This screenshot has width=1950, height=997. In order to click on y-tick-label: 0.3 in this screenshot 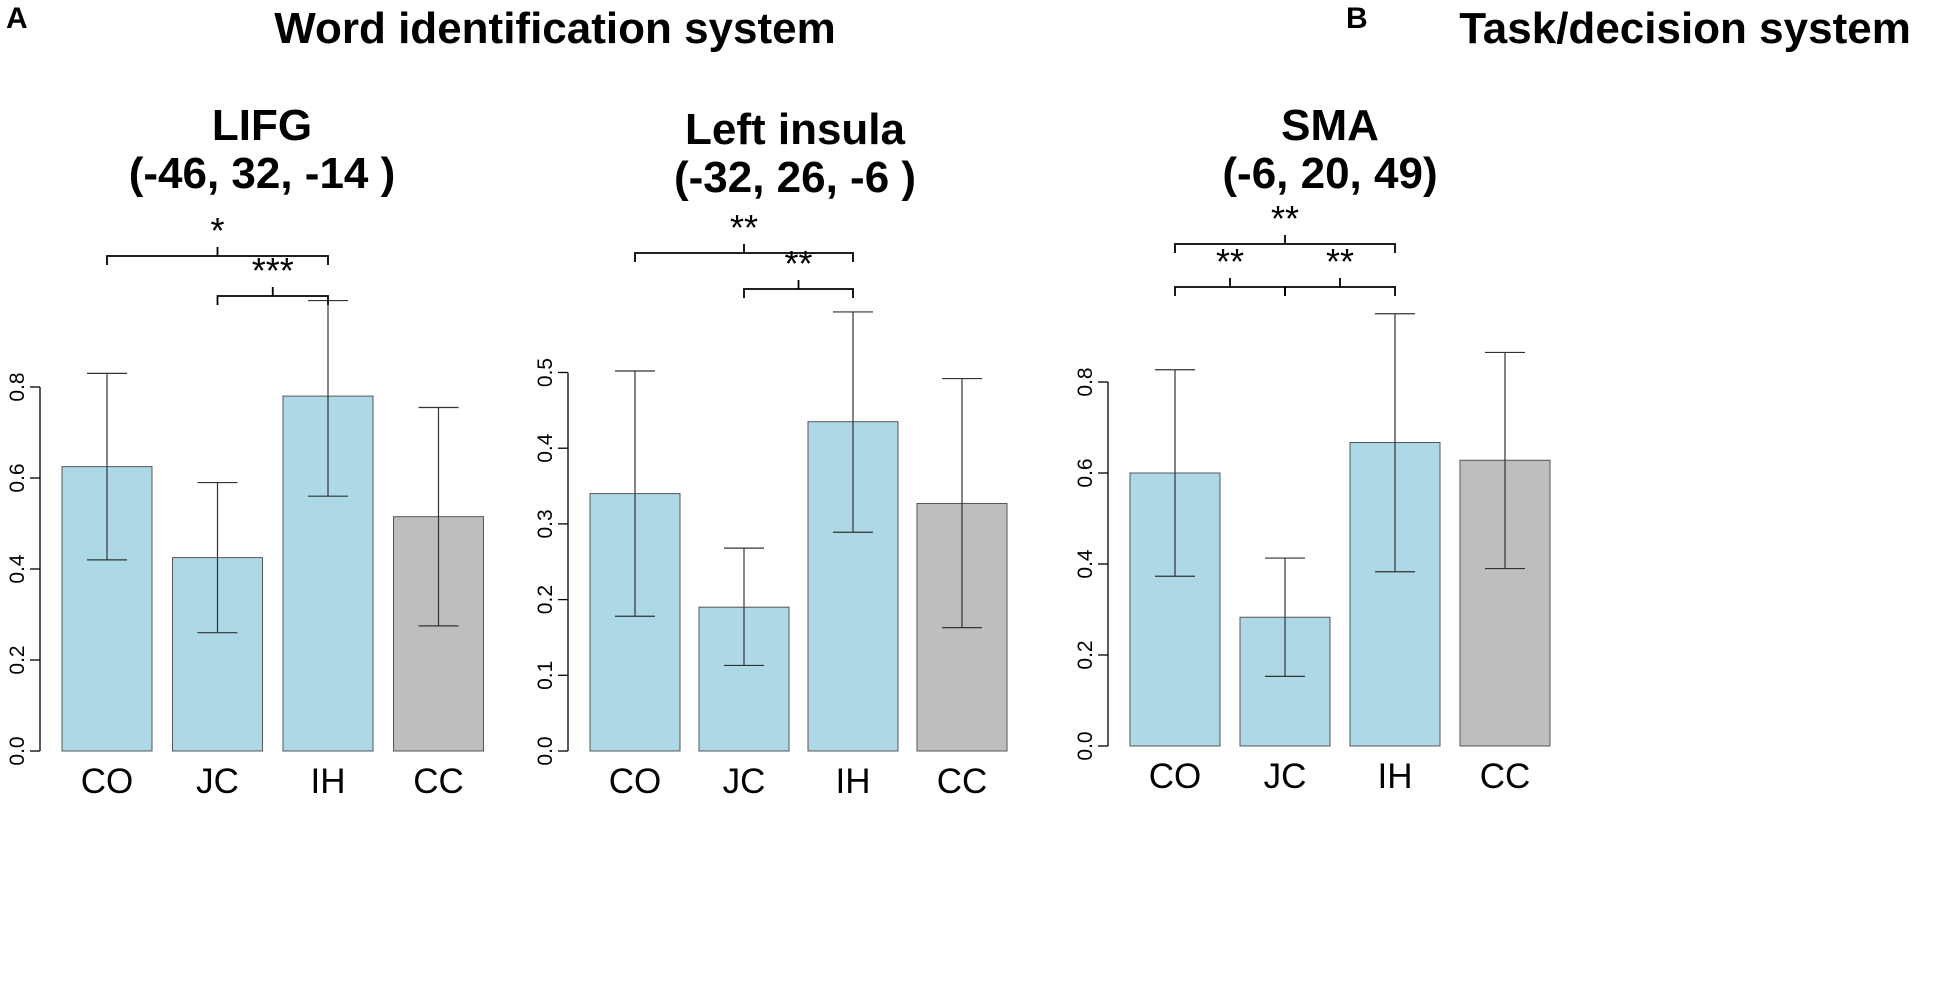, I will do `click(545, 523)`.